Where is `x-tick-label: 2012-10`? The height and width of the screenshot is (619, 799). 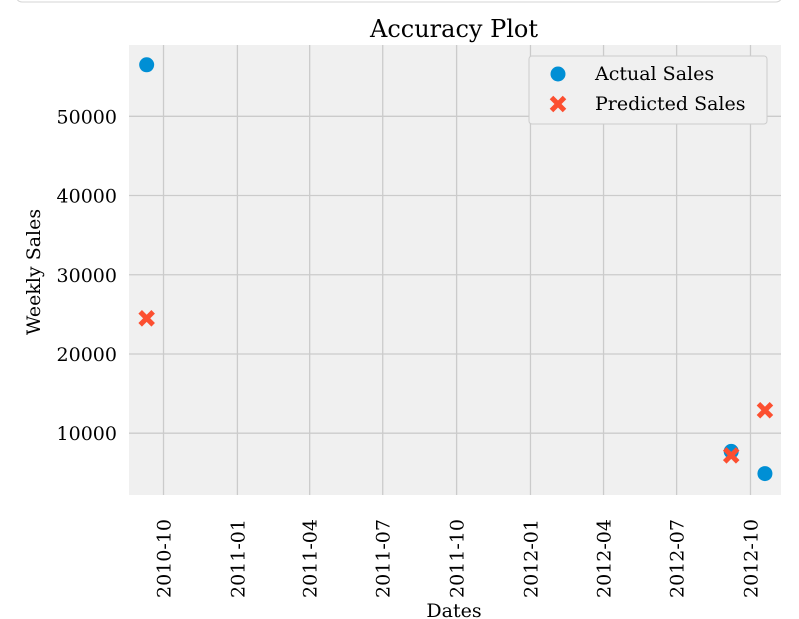 x-tick-label: 2012-10 is located at coordinates (751, 558).